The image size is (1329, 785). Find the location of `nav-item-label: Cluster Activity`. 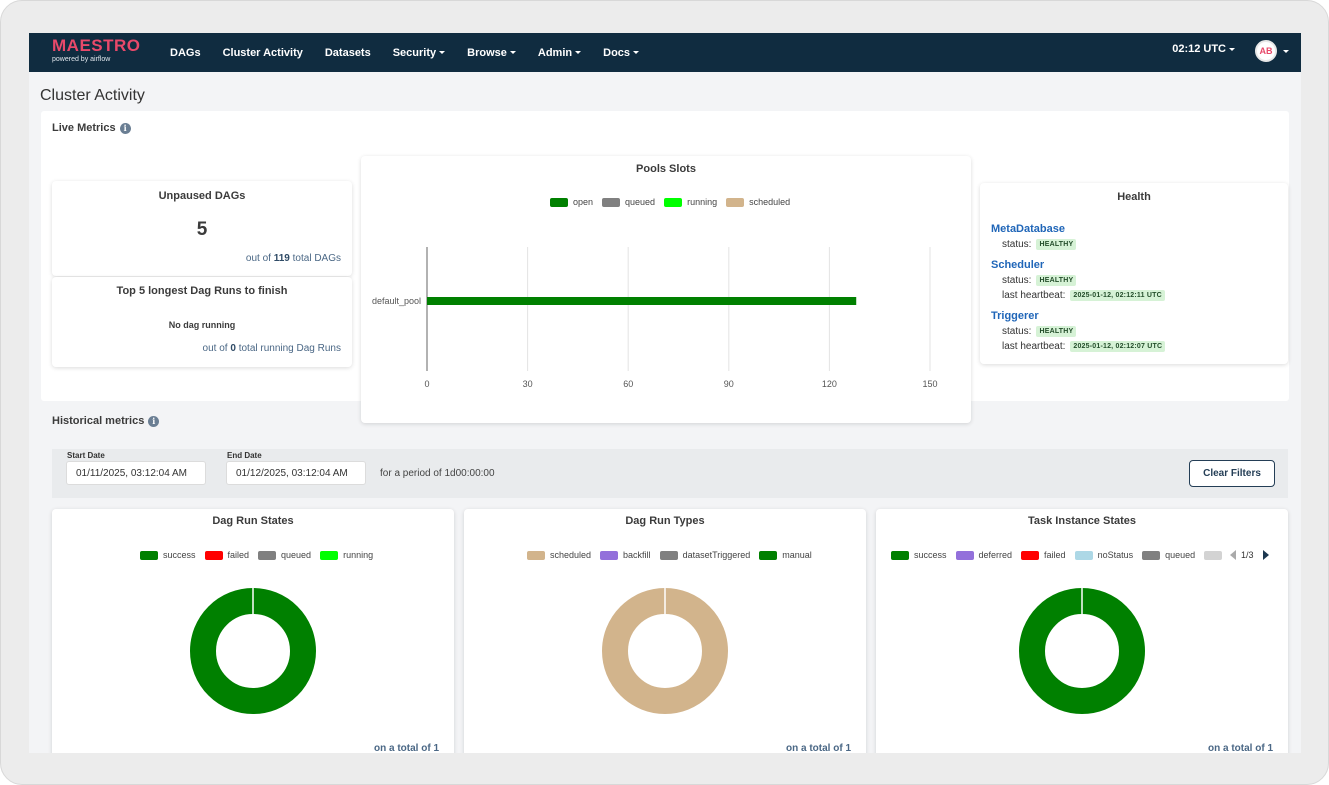

nav-item-label: Cluster Activity is located at coordinates (262, 52).